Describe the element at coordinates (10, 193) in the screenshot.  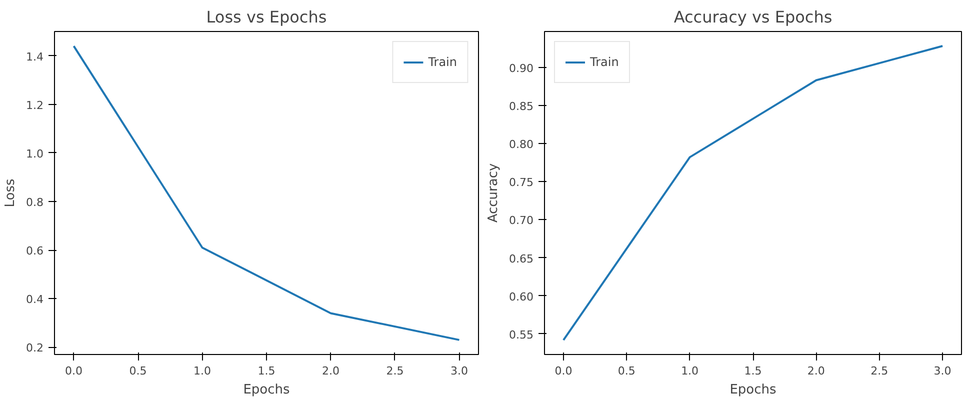
I see `y-axis-title: Loss` at that location.